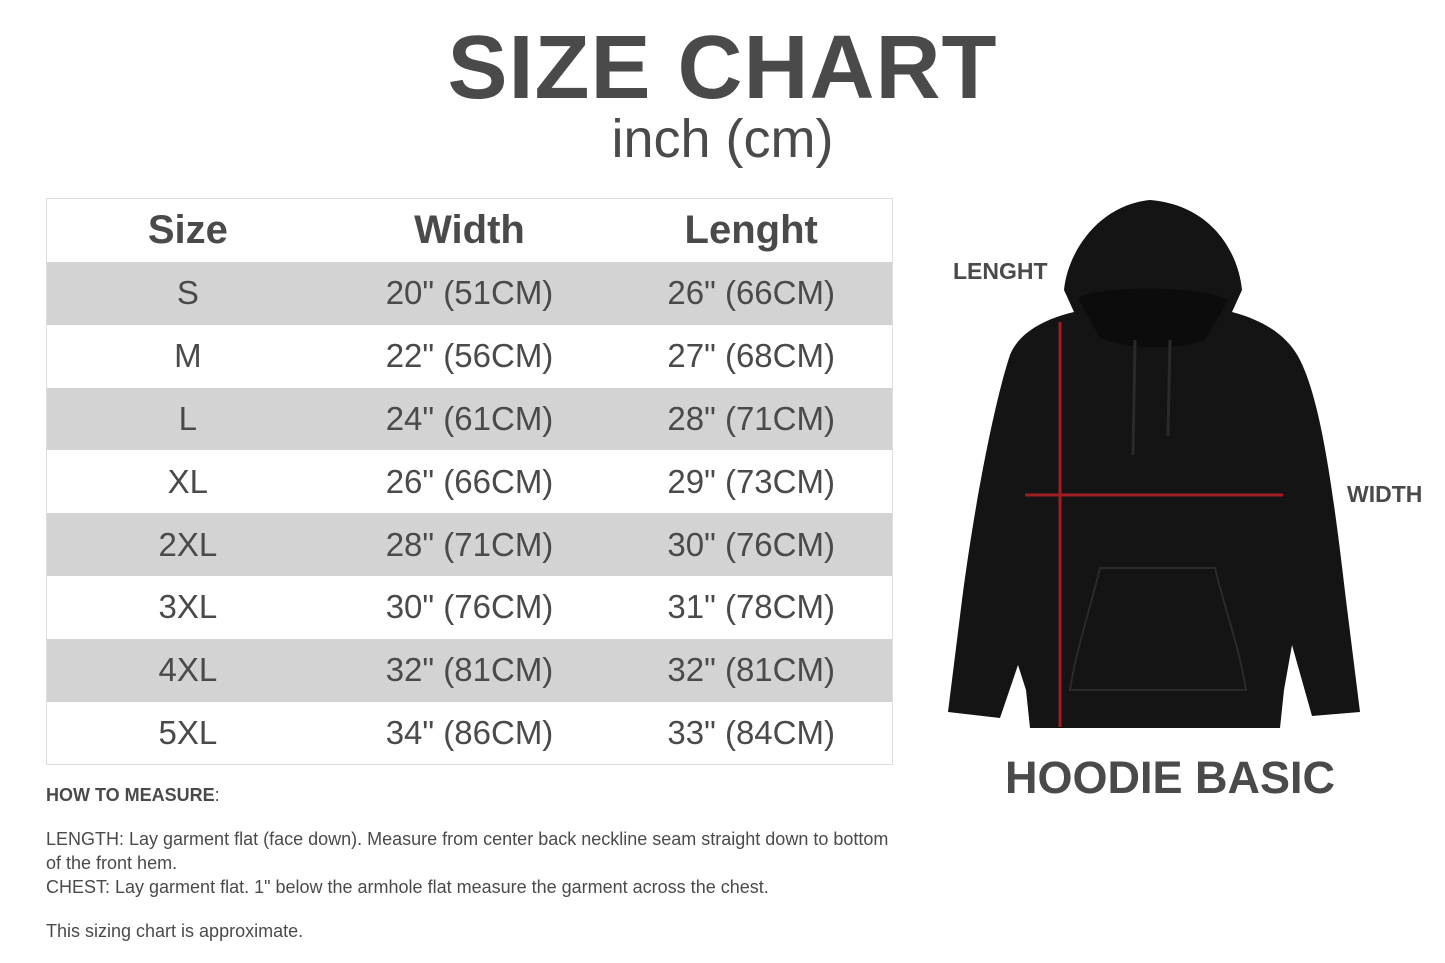 Image resolution: width=1445 pixels, height=963 pixels. Describe the element at coordinates (188, 670) in the screenshot. I see `cell-size: 4XL` at that location.